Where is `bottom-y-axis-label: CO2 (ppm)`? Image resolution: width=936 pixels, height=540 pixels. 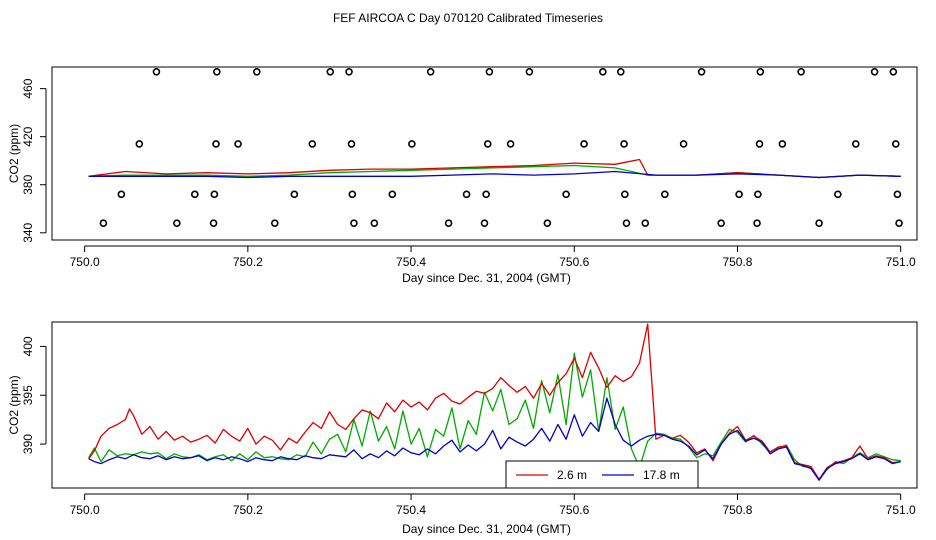 bottom-y-axis-label: CO2 (ppm) is located at coordinates (14, 404).